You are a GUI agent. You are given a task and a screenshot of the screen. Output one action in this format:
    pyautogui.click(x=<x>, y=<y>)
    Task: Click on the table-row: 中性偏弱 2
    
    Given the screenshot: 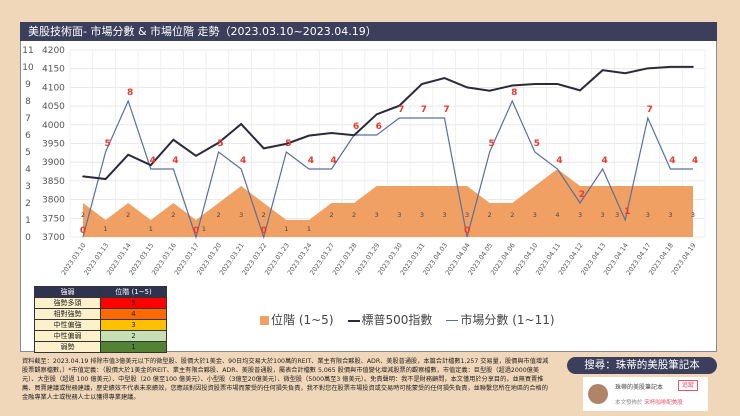 What is the action you would take?
    pyautogui.click(x=100, y=336)
    